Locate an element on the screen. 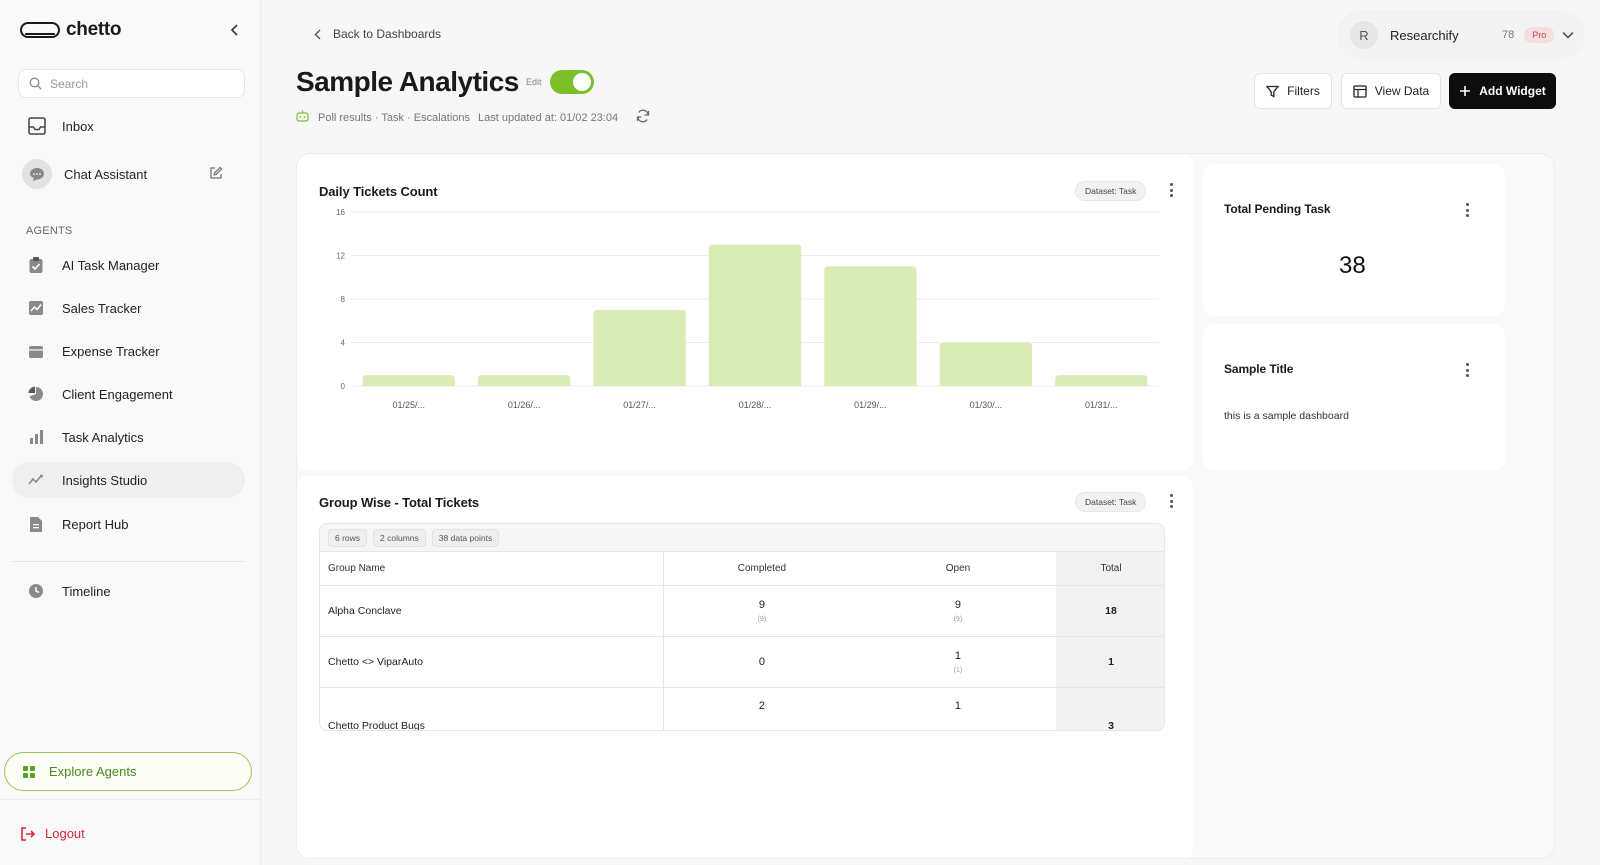  brand-name: chetto is located at coordinates (94, 29).